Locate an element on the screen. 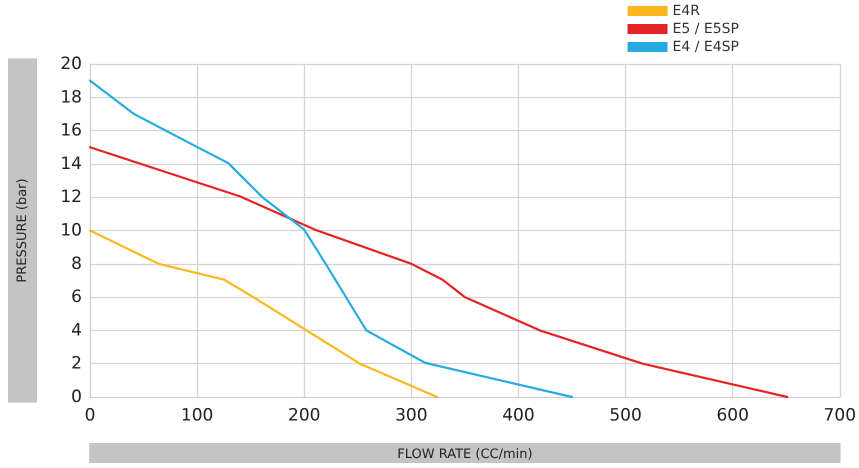 Image resolution: width=859 pixels, height=468 pixels. x-tick-label: 100 is located at coordinates (197, 416).